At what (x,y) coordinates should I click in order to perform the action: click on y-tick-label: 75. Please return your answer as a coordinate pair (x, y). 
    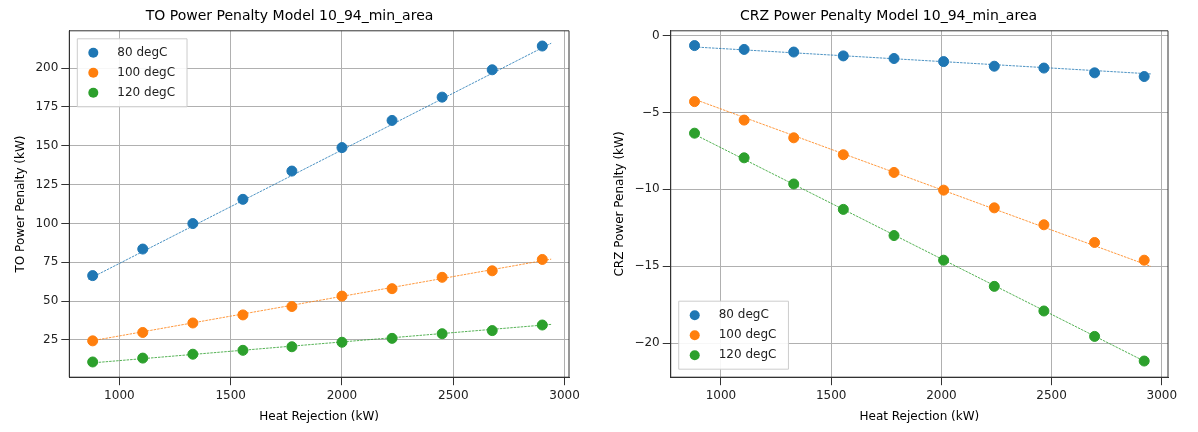
    Looking at the image, I should click on (51, 261).